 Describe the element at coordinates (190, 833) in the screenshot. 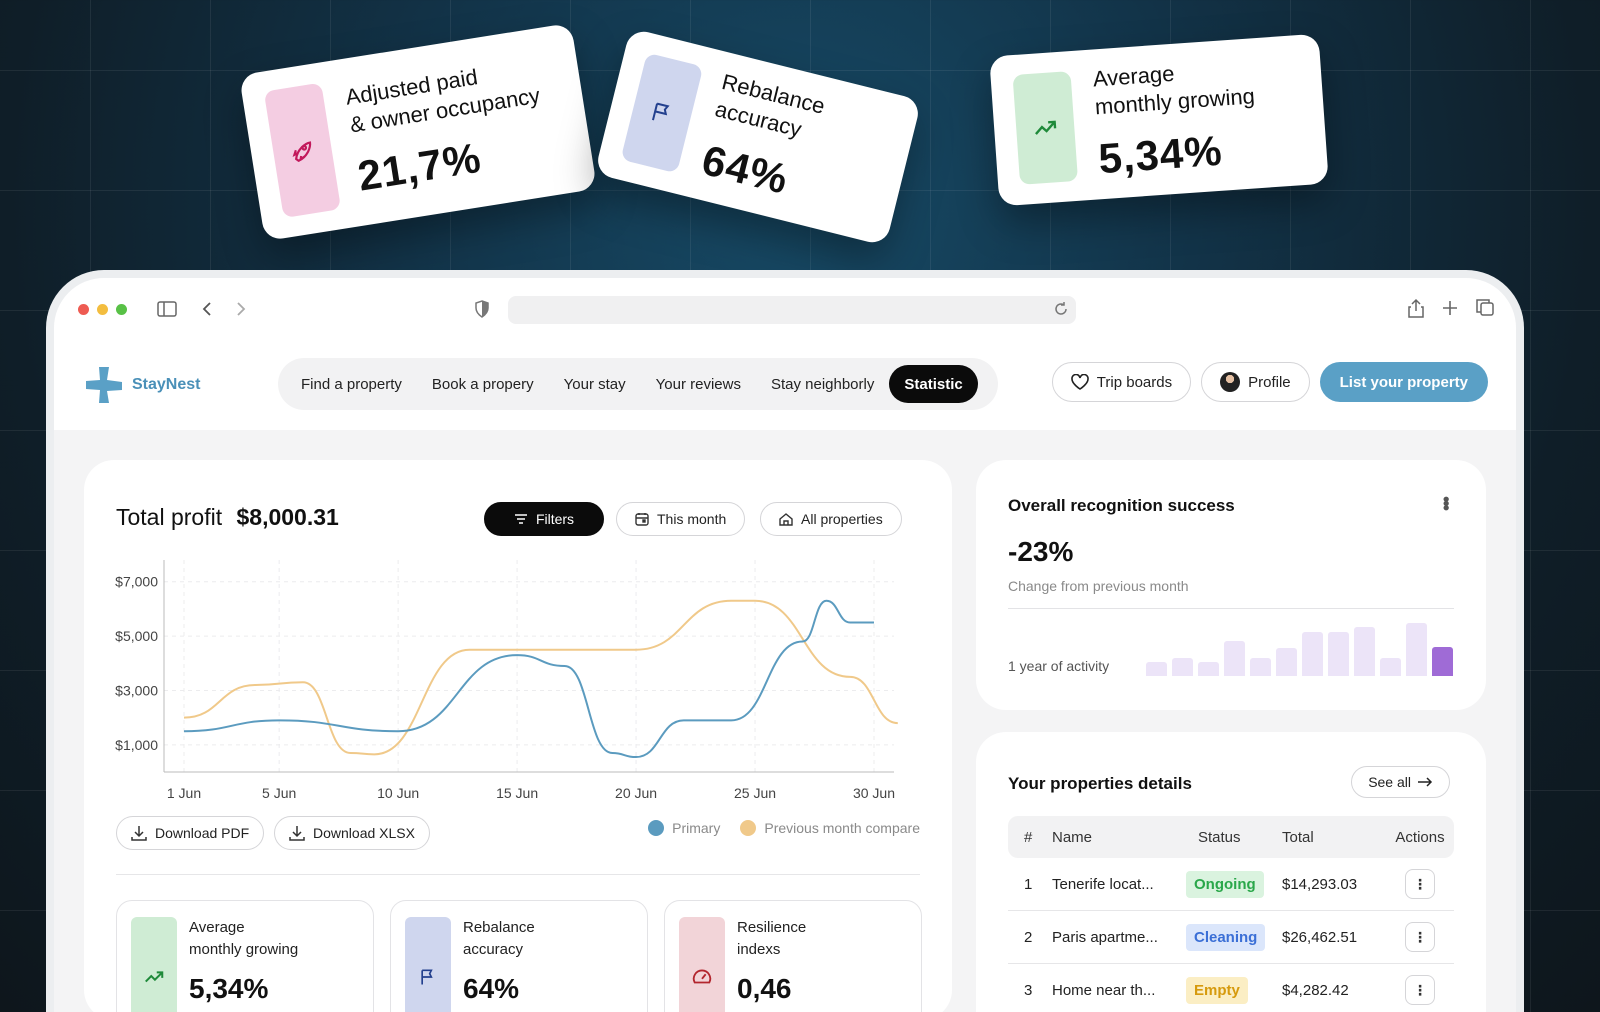

I see `download-pdf-button: Download PDF` at that location.